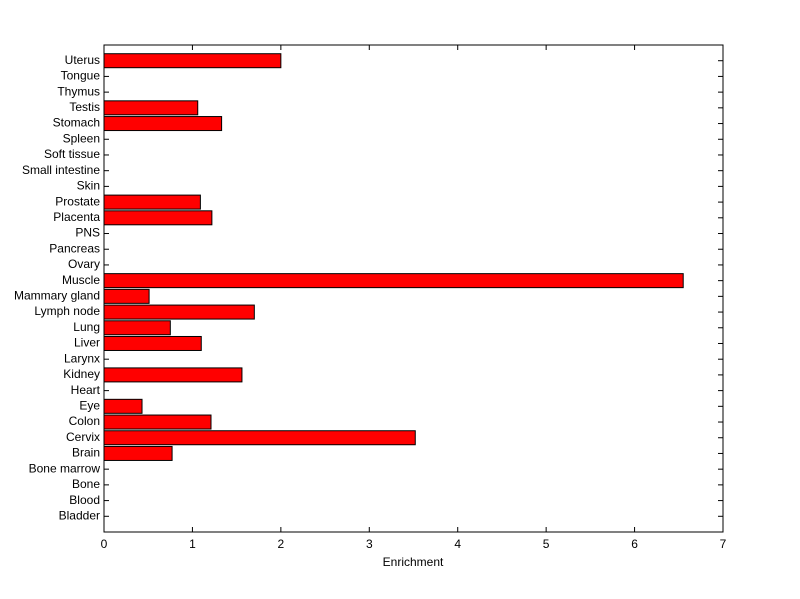 This screenshot has height=599, width=800. Describe the element at coordinates (84, 264) in the screenshot. I see `y-tick-label: Ovary` at that location.